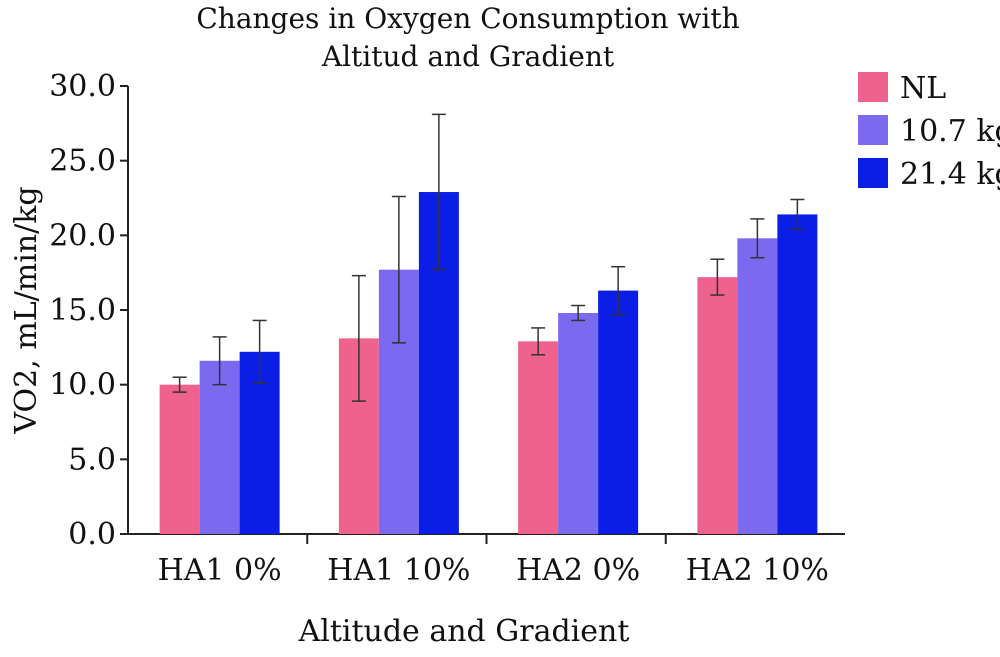 This screenshot has width=1000, height=657. I want to click on legend-label: 21.4 kg, so click(950, 174).